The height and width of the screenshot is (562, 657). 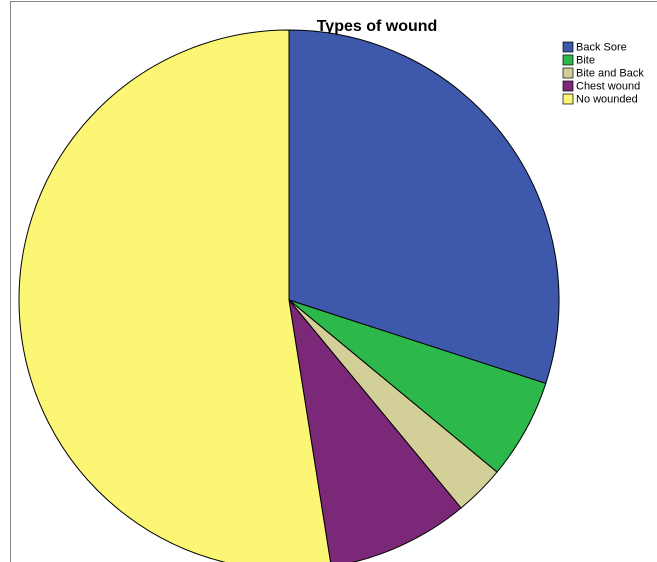 What do you see at coordinates (585, 60) in the screenshot?
I see `legend-label: Bite` at bounding box center [585, 60].